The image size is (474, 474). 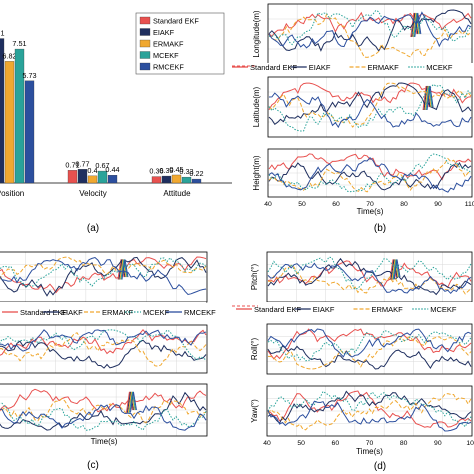 I want to click on panel-c-subplot-2-series-ermakf, so click(x=103, y=349).